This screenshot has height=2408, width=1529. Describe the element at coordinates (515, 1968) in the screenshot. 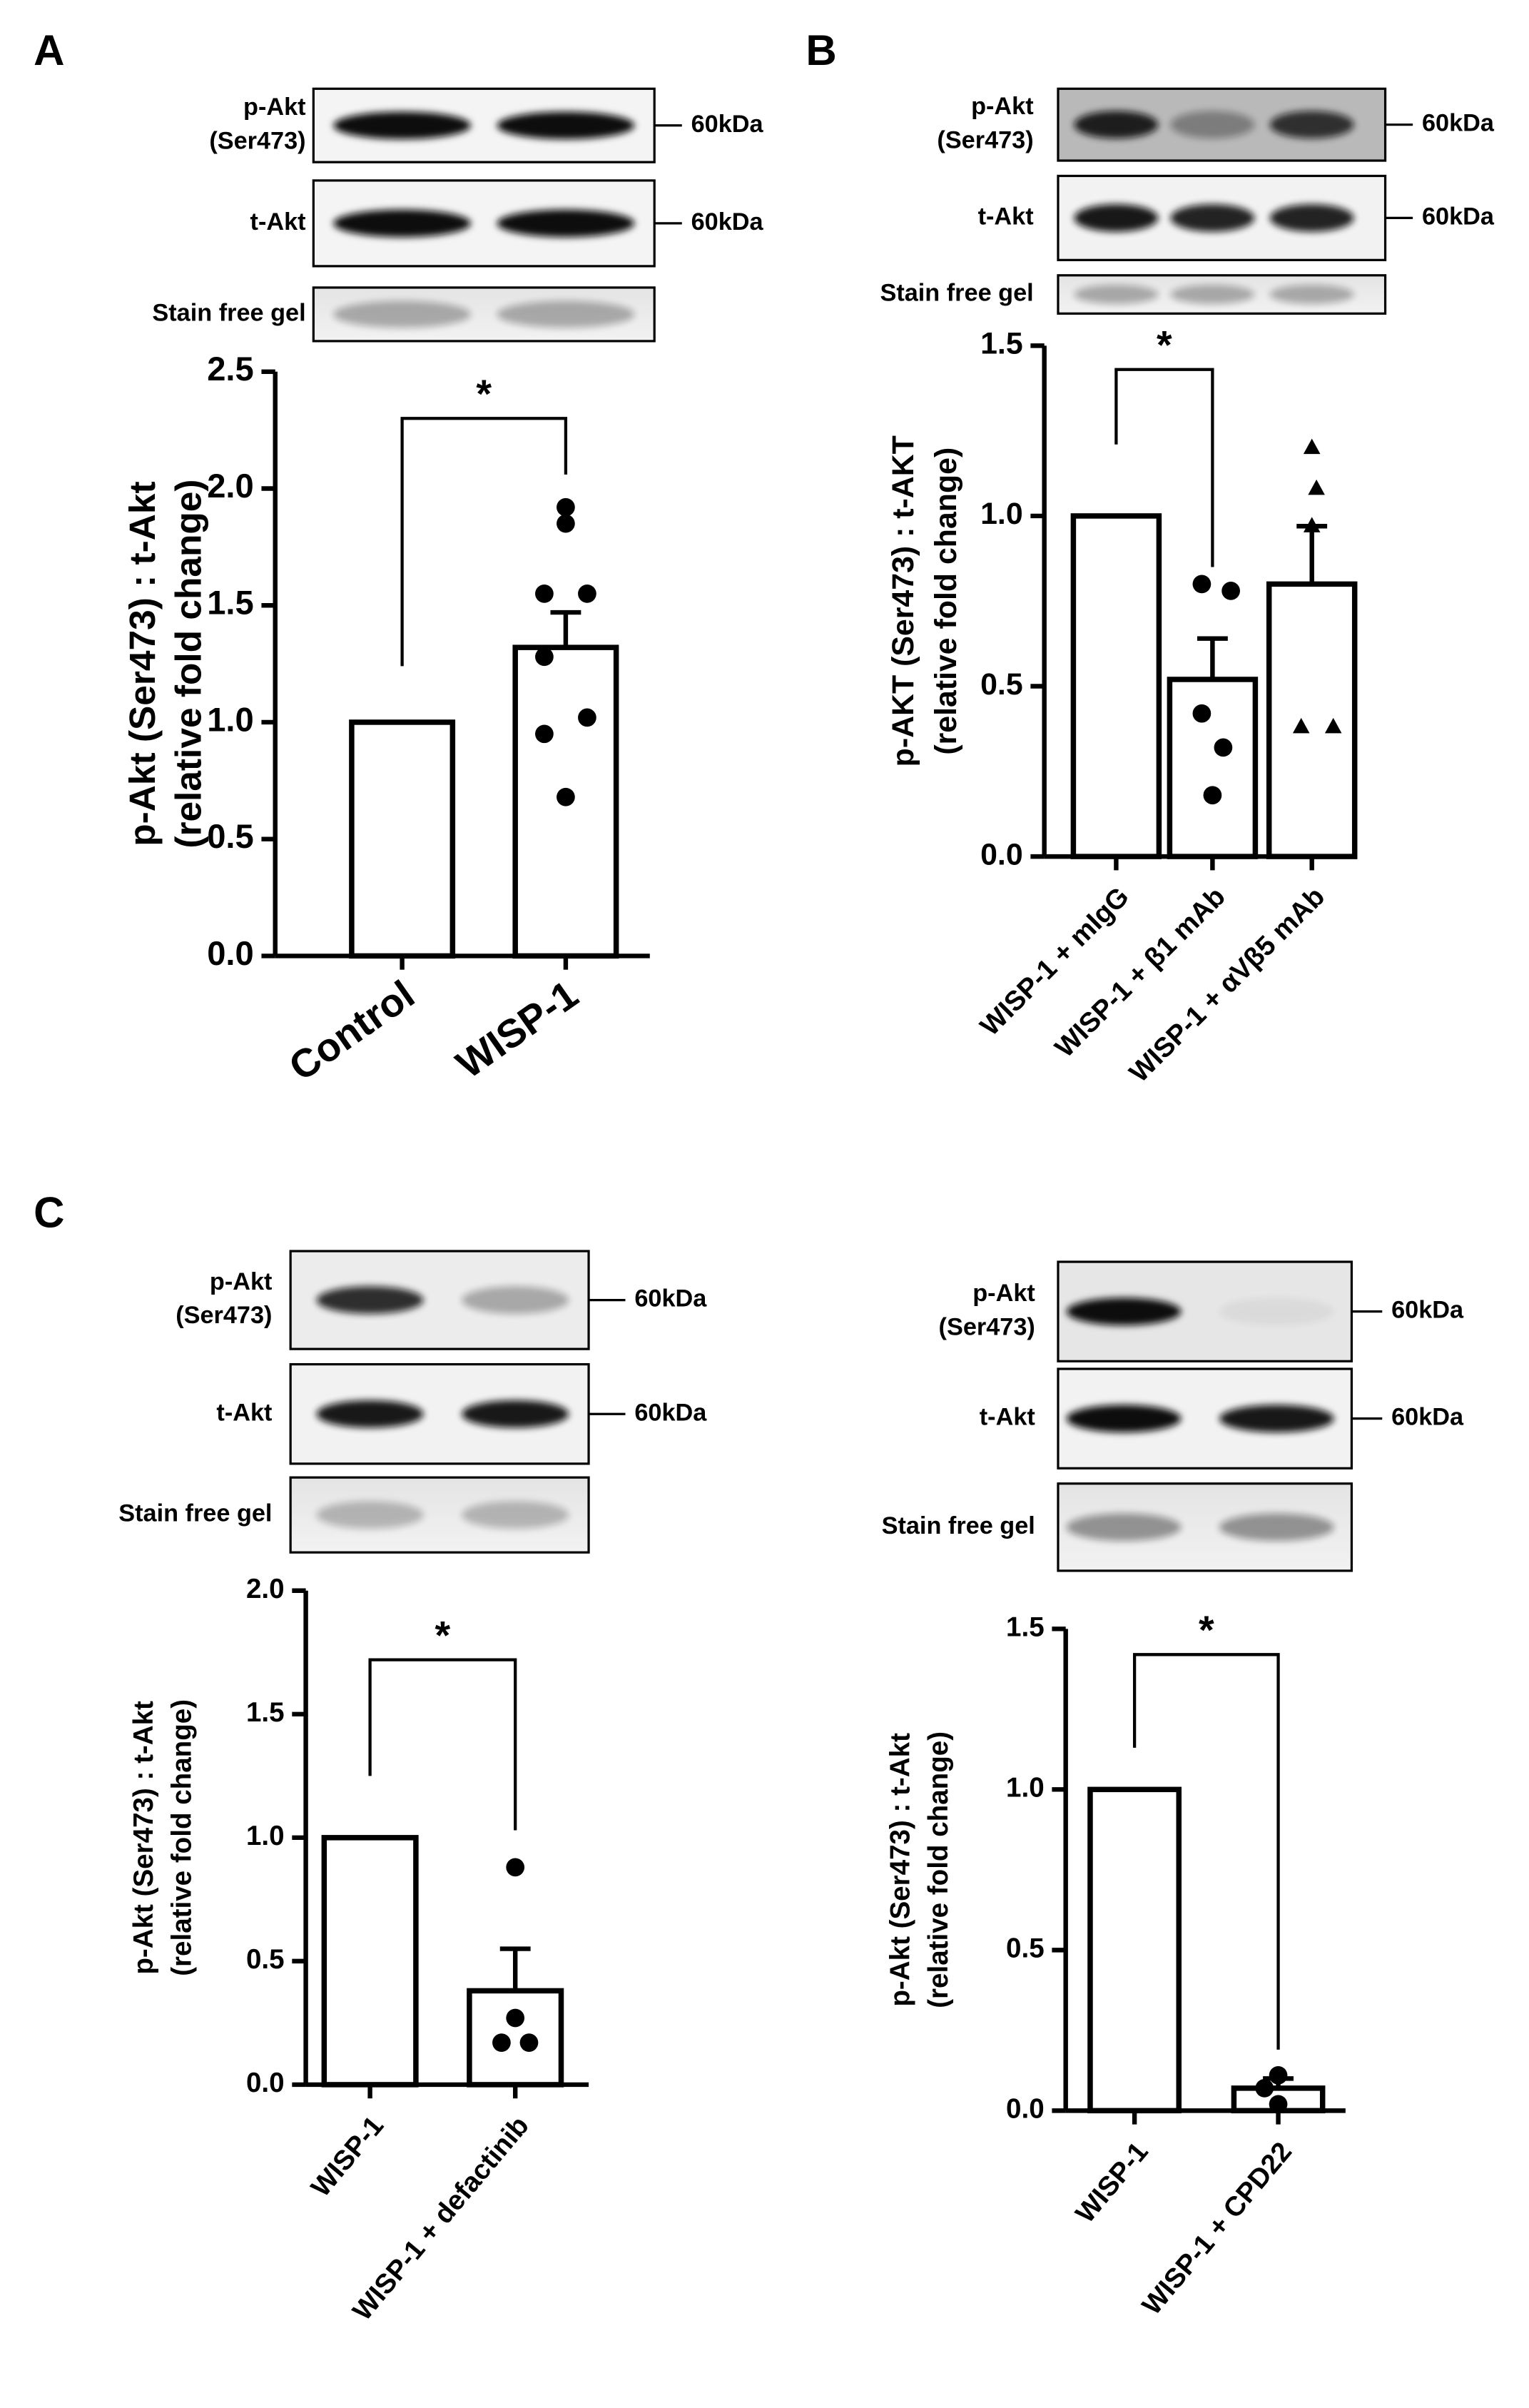

I see `error-bar` at that location.